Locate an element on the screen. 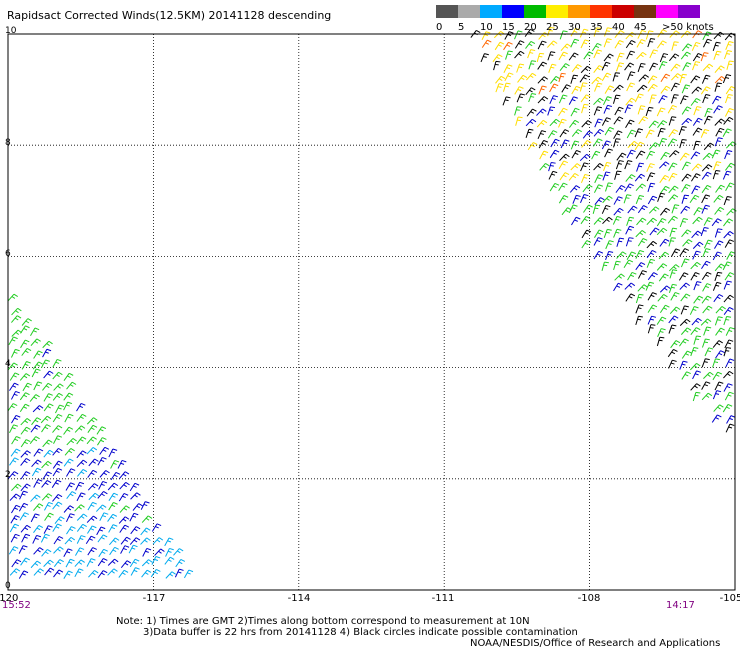 The image size is (740, 650). scale-swatch is located at coordinates (667, 11).